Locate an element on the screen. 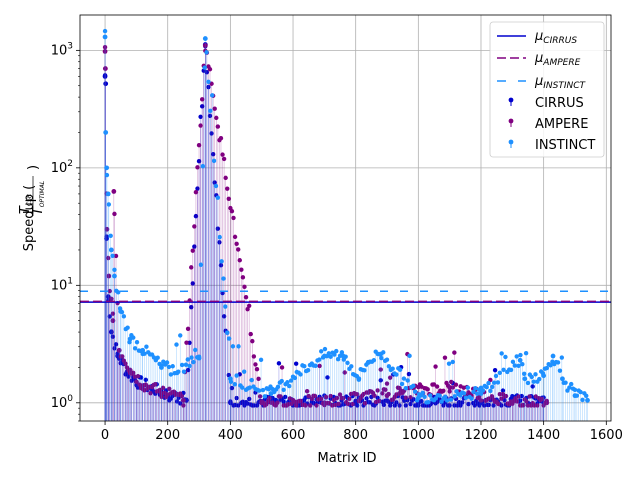 This screenshot has width=640, height=480. legend-label-mean: μINSTINCT is located at coordinates (560, 82).